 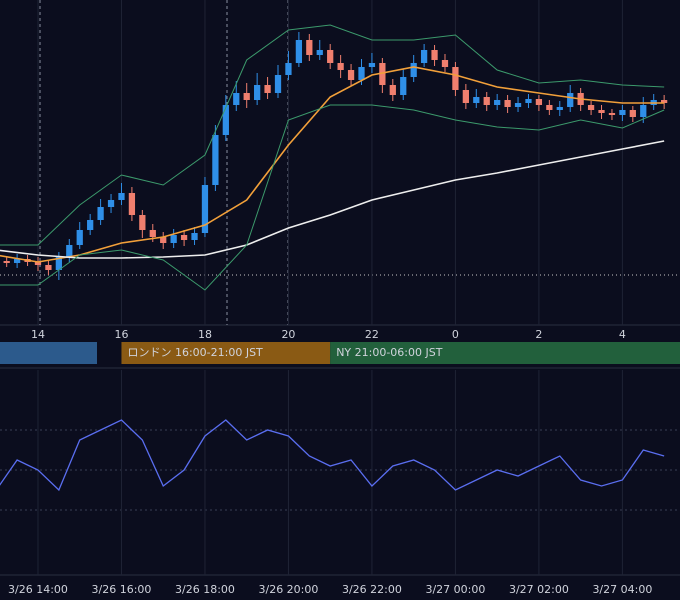 What do you see at coordinates (288, 334) in the screenshot?
I see `x-tick-label: 20` at bounding box center [288, 334].